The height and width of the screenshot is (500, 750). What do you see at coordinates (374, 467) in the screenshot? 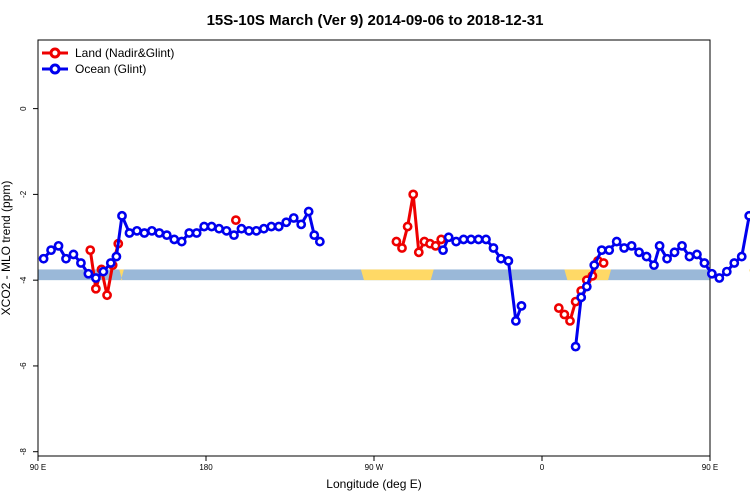
I see `x-tick-label: 90 W` at bounding box center [374, 467].